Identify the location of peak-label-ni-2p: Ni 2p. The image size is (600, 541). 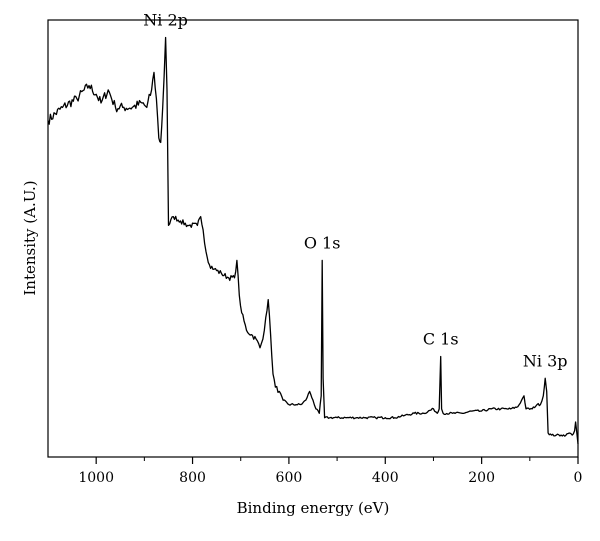
(165, 19).